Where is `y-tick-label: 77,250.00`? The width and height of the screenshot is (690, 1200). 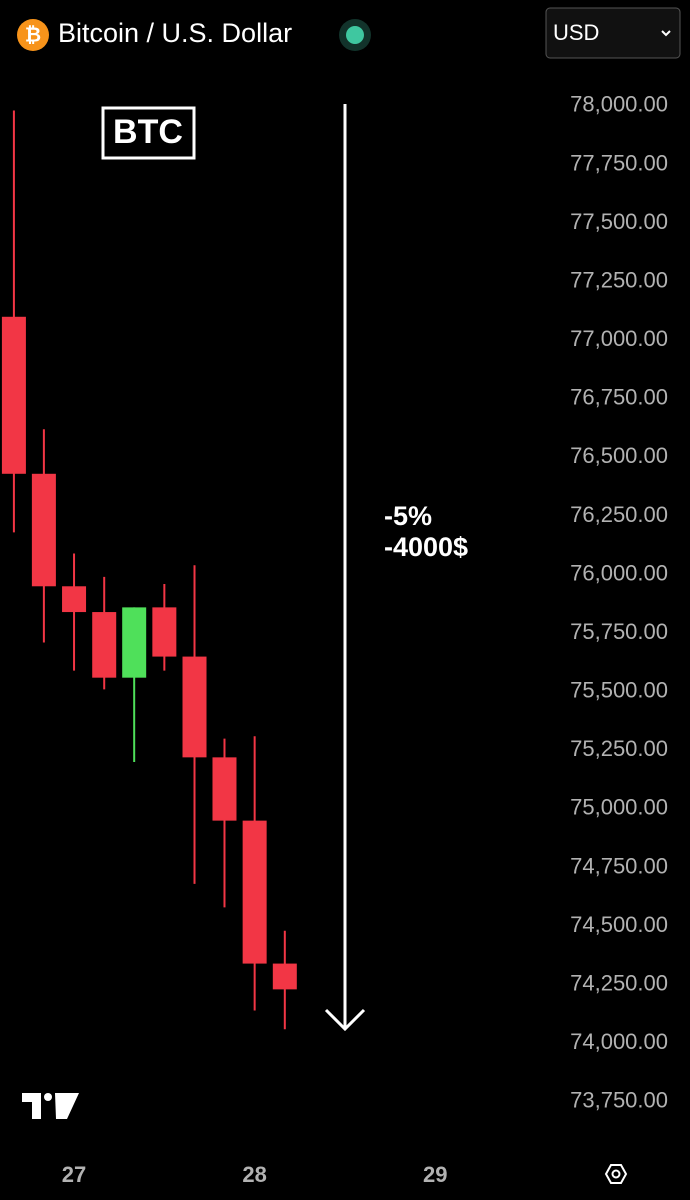 y-tick-label: 77,250.00 is located at coordinates (619, 279).